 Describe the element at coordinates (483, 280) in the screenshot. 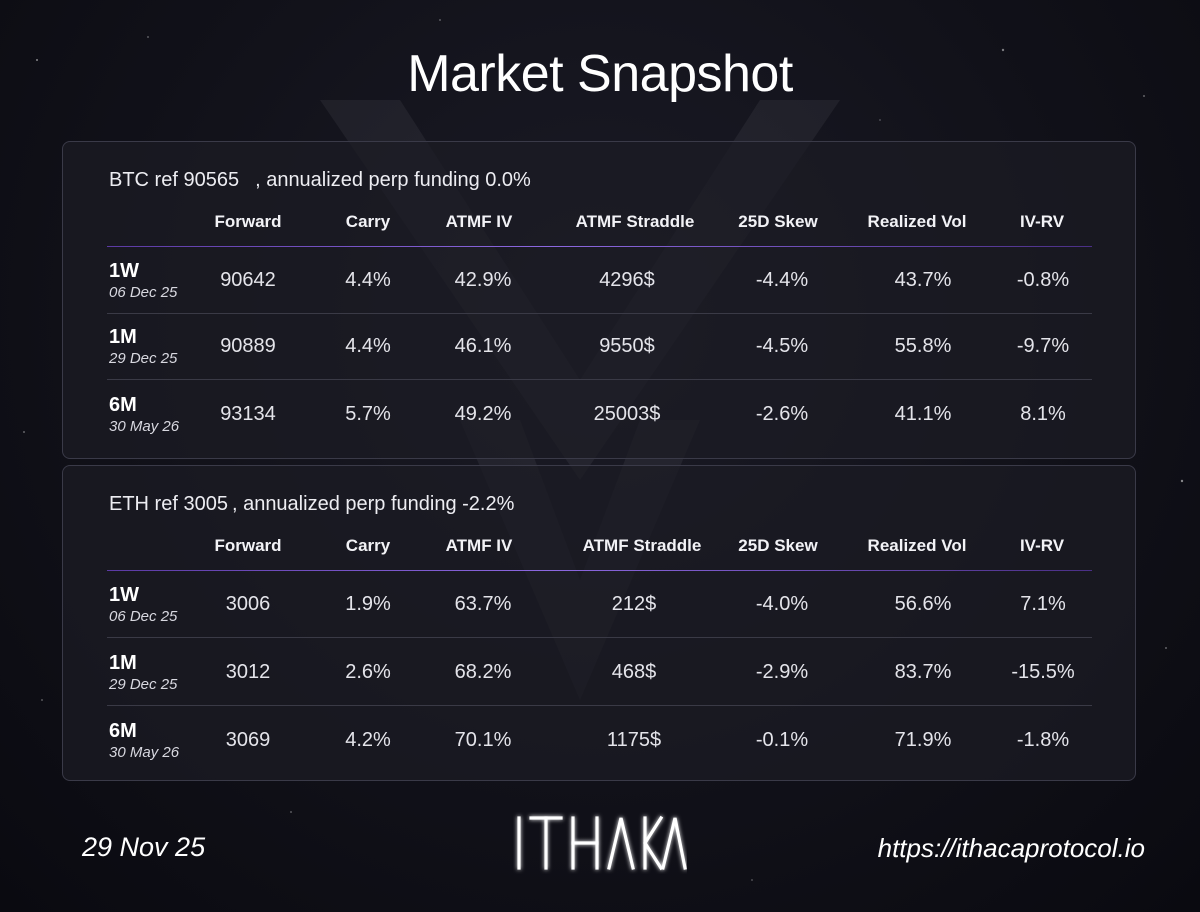

I see `atmf-iv-value: 42.9%` at that location.